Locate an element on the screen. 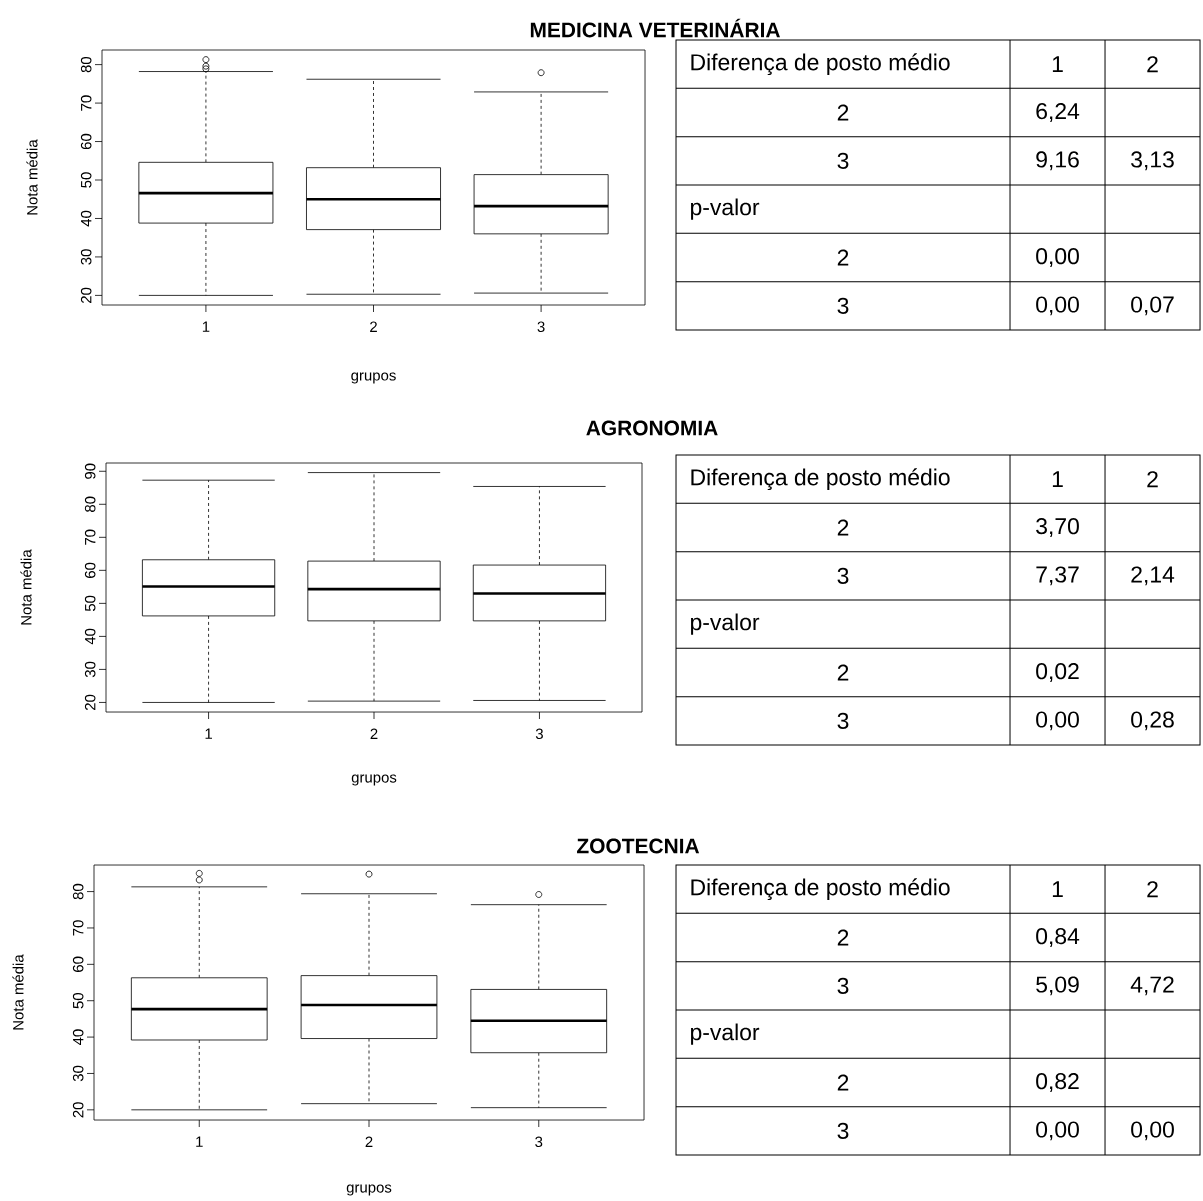 This screenshot has height=1201, width=1203. text: 0,28 is located at coordinates (1152, 721).